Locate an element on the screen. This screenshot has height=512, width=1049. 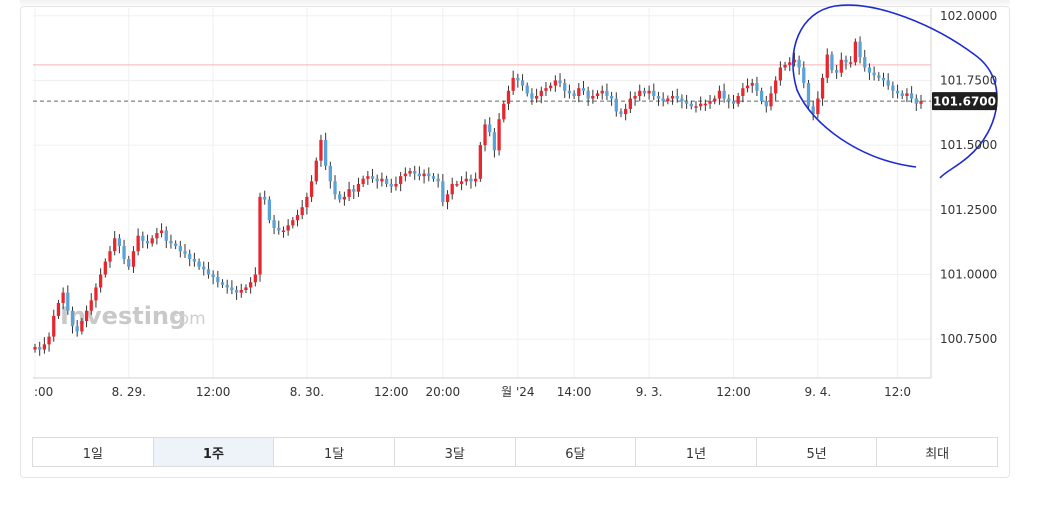
watermark-suffix: .com is located at coordinates (185, 319).